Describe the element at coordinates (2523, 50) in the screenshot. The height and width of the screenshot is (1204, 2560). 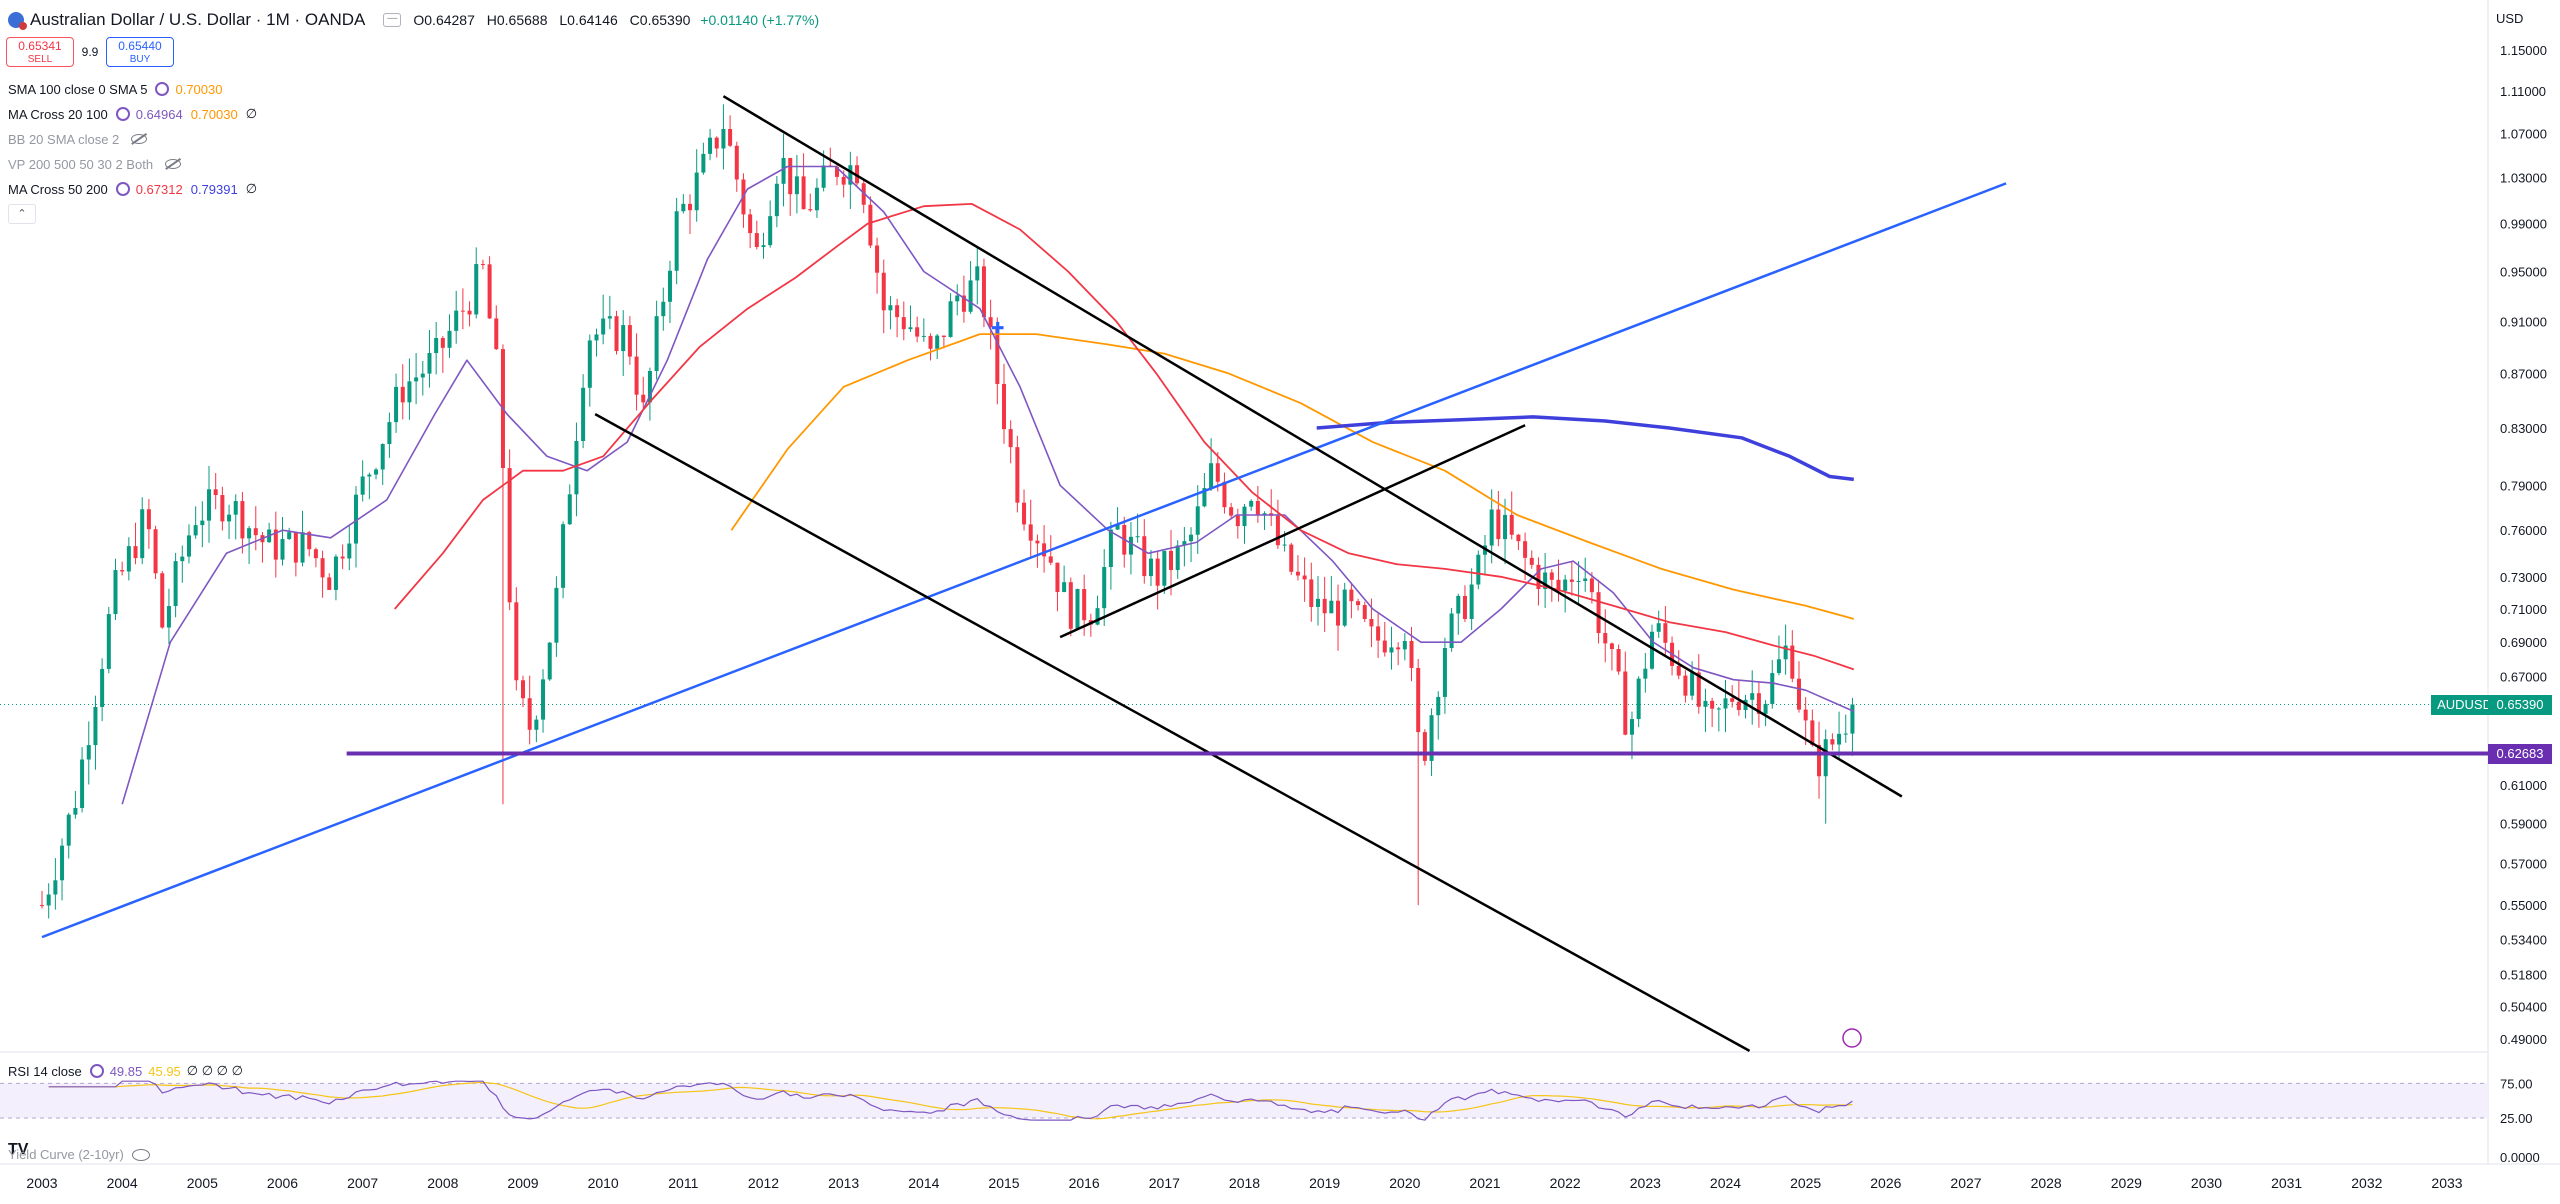
I see `price-tick-label: 1.15000` at that location.